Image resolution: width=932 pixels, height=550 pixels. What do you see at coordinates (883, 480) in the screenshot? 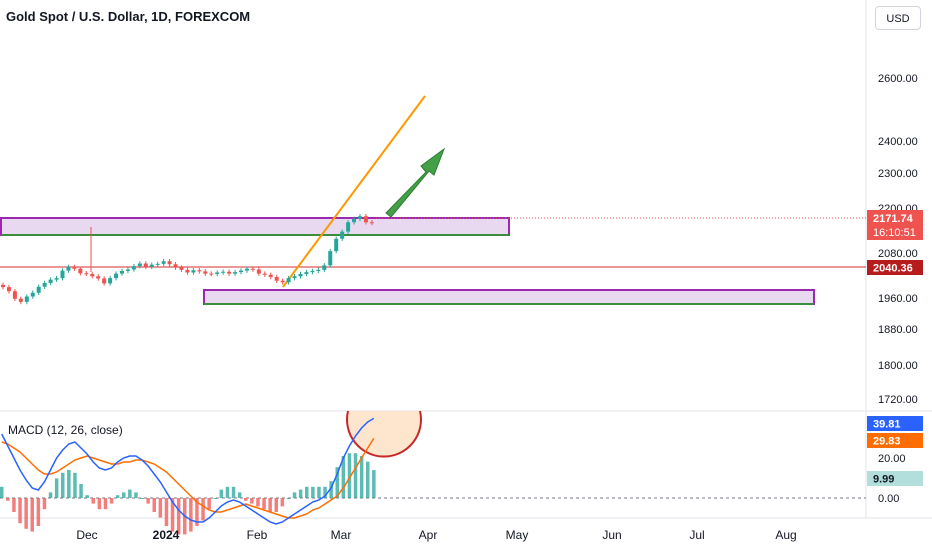
I see `hist-value-label: 9.99` at bounding box center [883, 480].